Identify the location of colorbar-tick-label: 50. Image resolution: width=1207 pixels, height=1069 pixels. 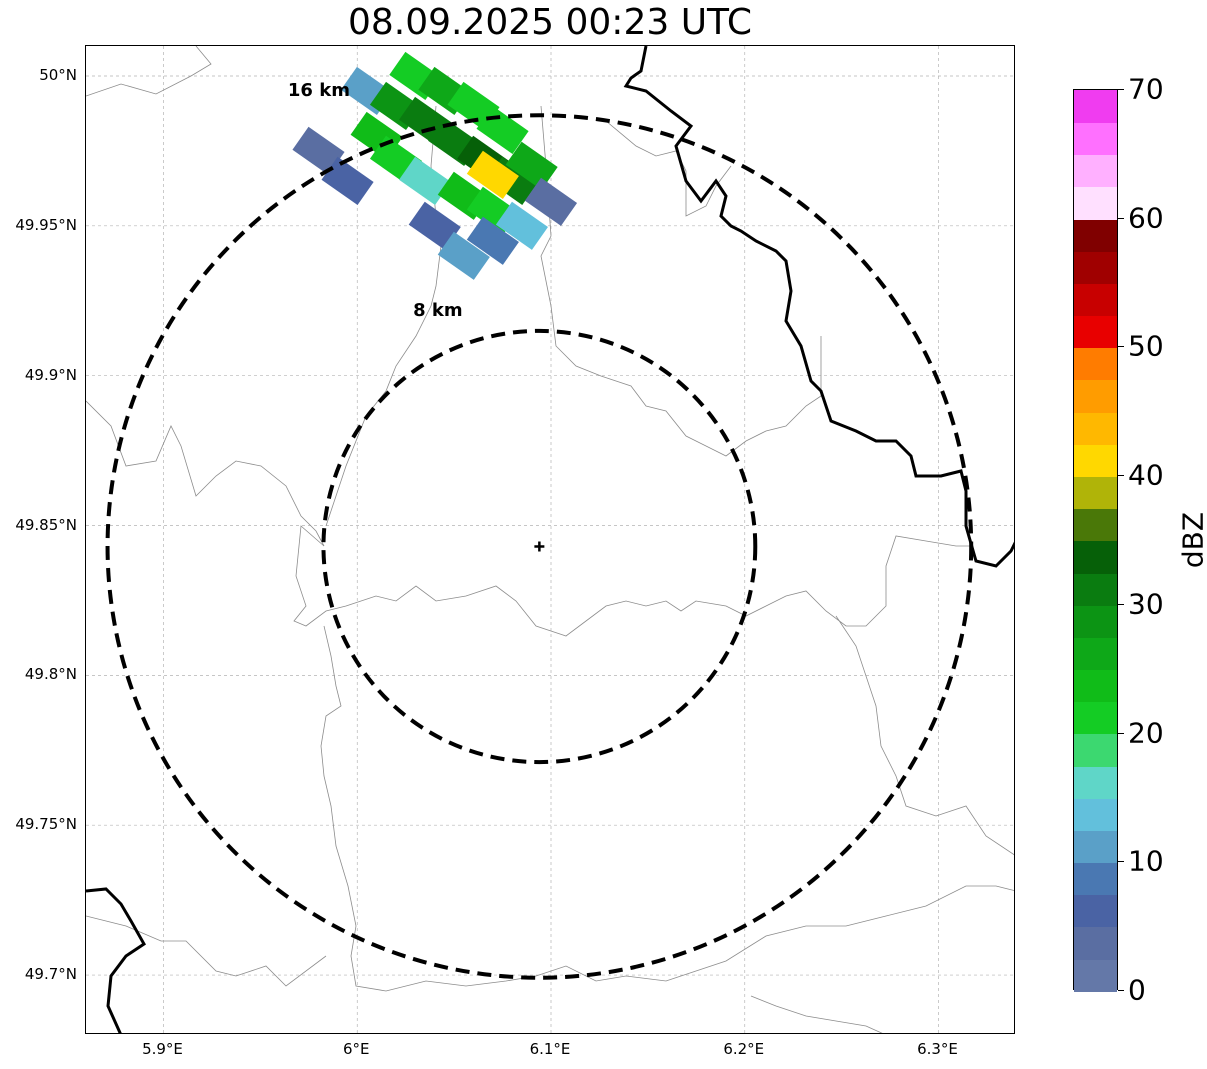
(1146, 346).